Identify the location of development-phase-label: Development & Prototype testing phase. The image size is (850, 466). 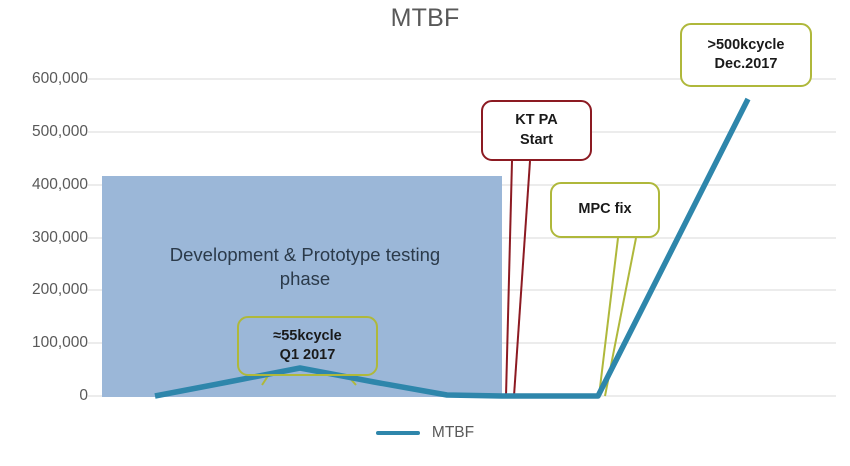
(305, 267).